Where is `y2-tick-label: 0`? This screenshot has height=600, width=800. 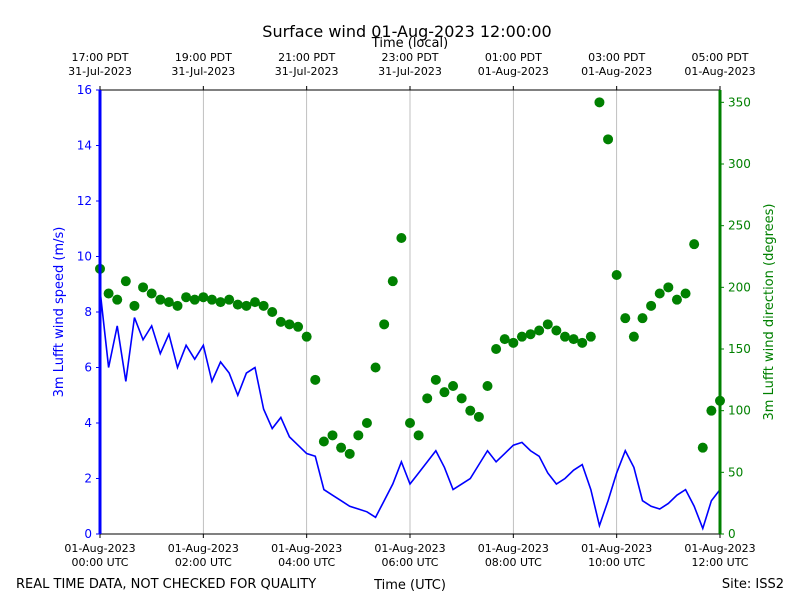 y2-tick-label: 0 is located at coordinates (732, 534).